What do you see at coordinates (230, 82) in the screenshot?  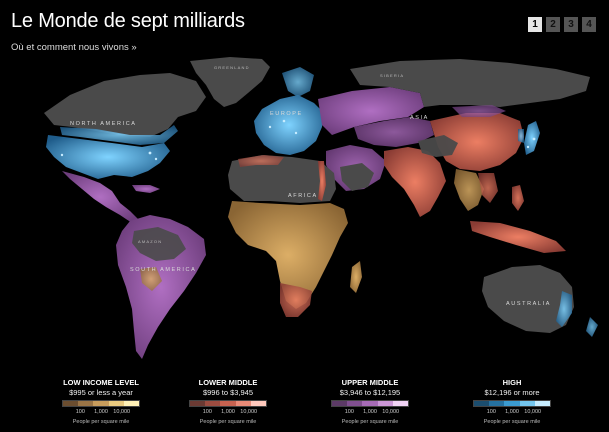 I see `region-greenland` at bounding box center [230, 82].